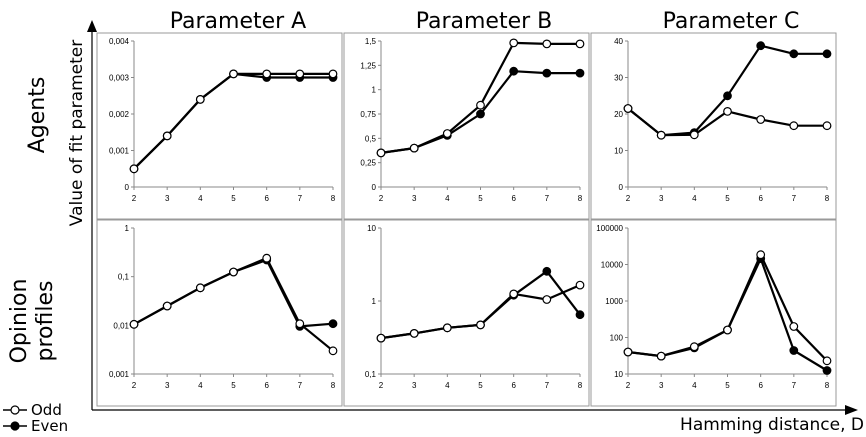 The image size is (866, 437). I want to click on y-tick-label: 0,01, so click(121, 325).